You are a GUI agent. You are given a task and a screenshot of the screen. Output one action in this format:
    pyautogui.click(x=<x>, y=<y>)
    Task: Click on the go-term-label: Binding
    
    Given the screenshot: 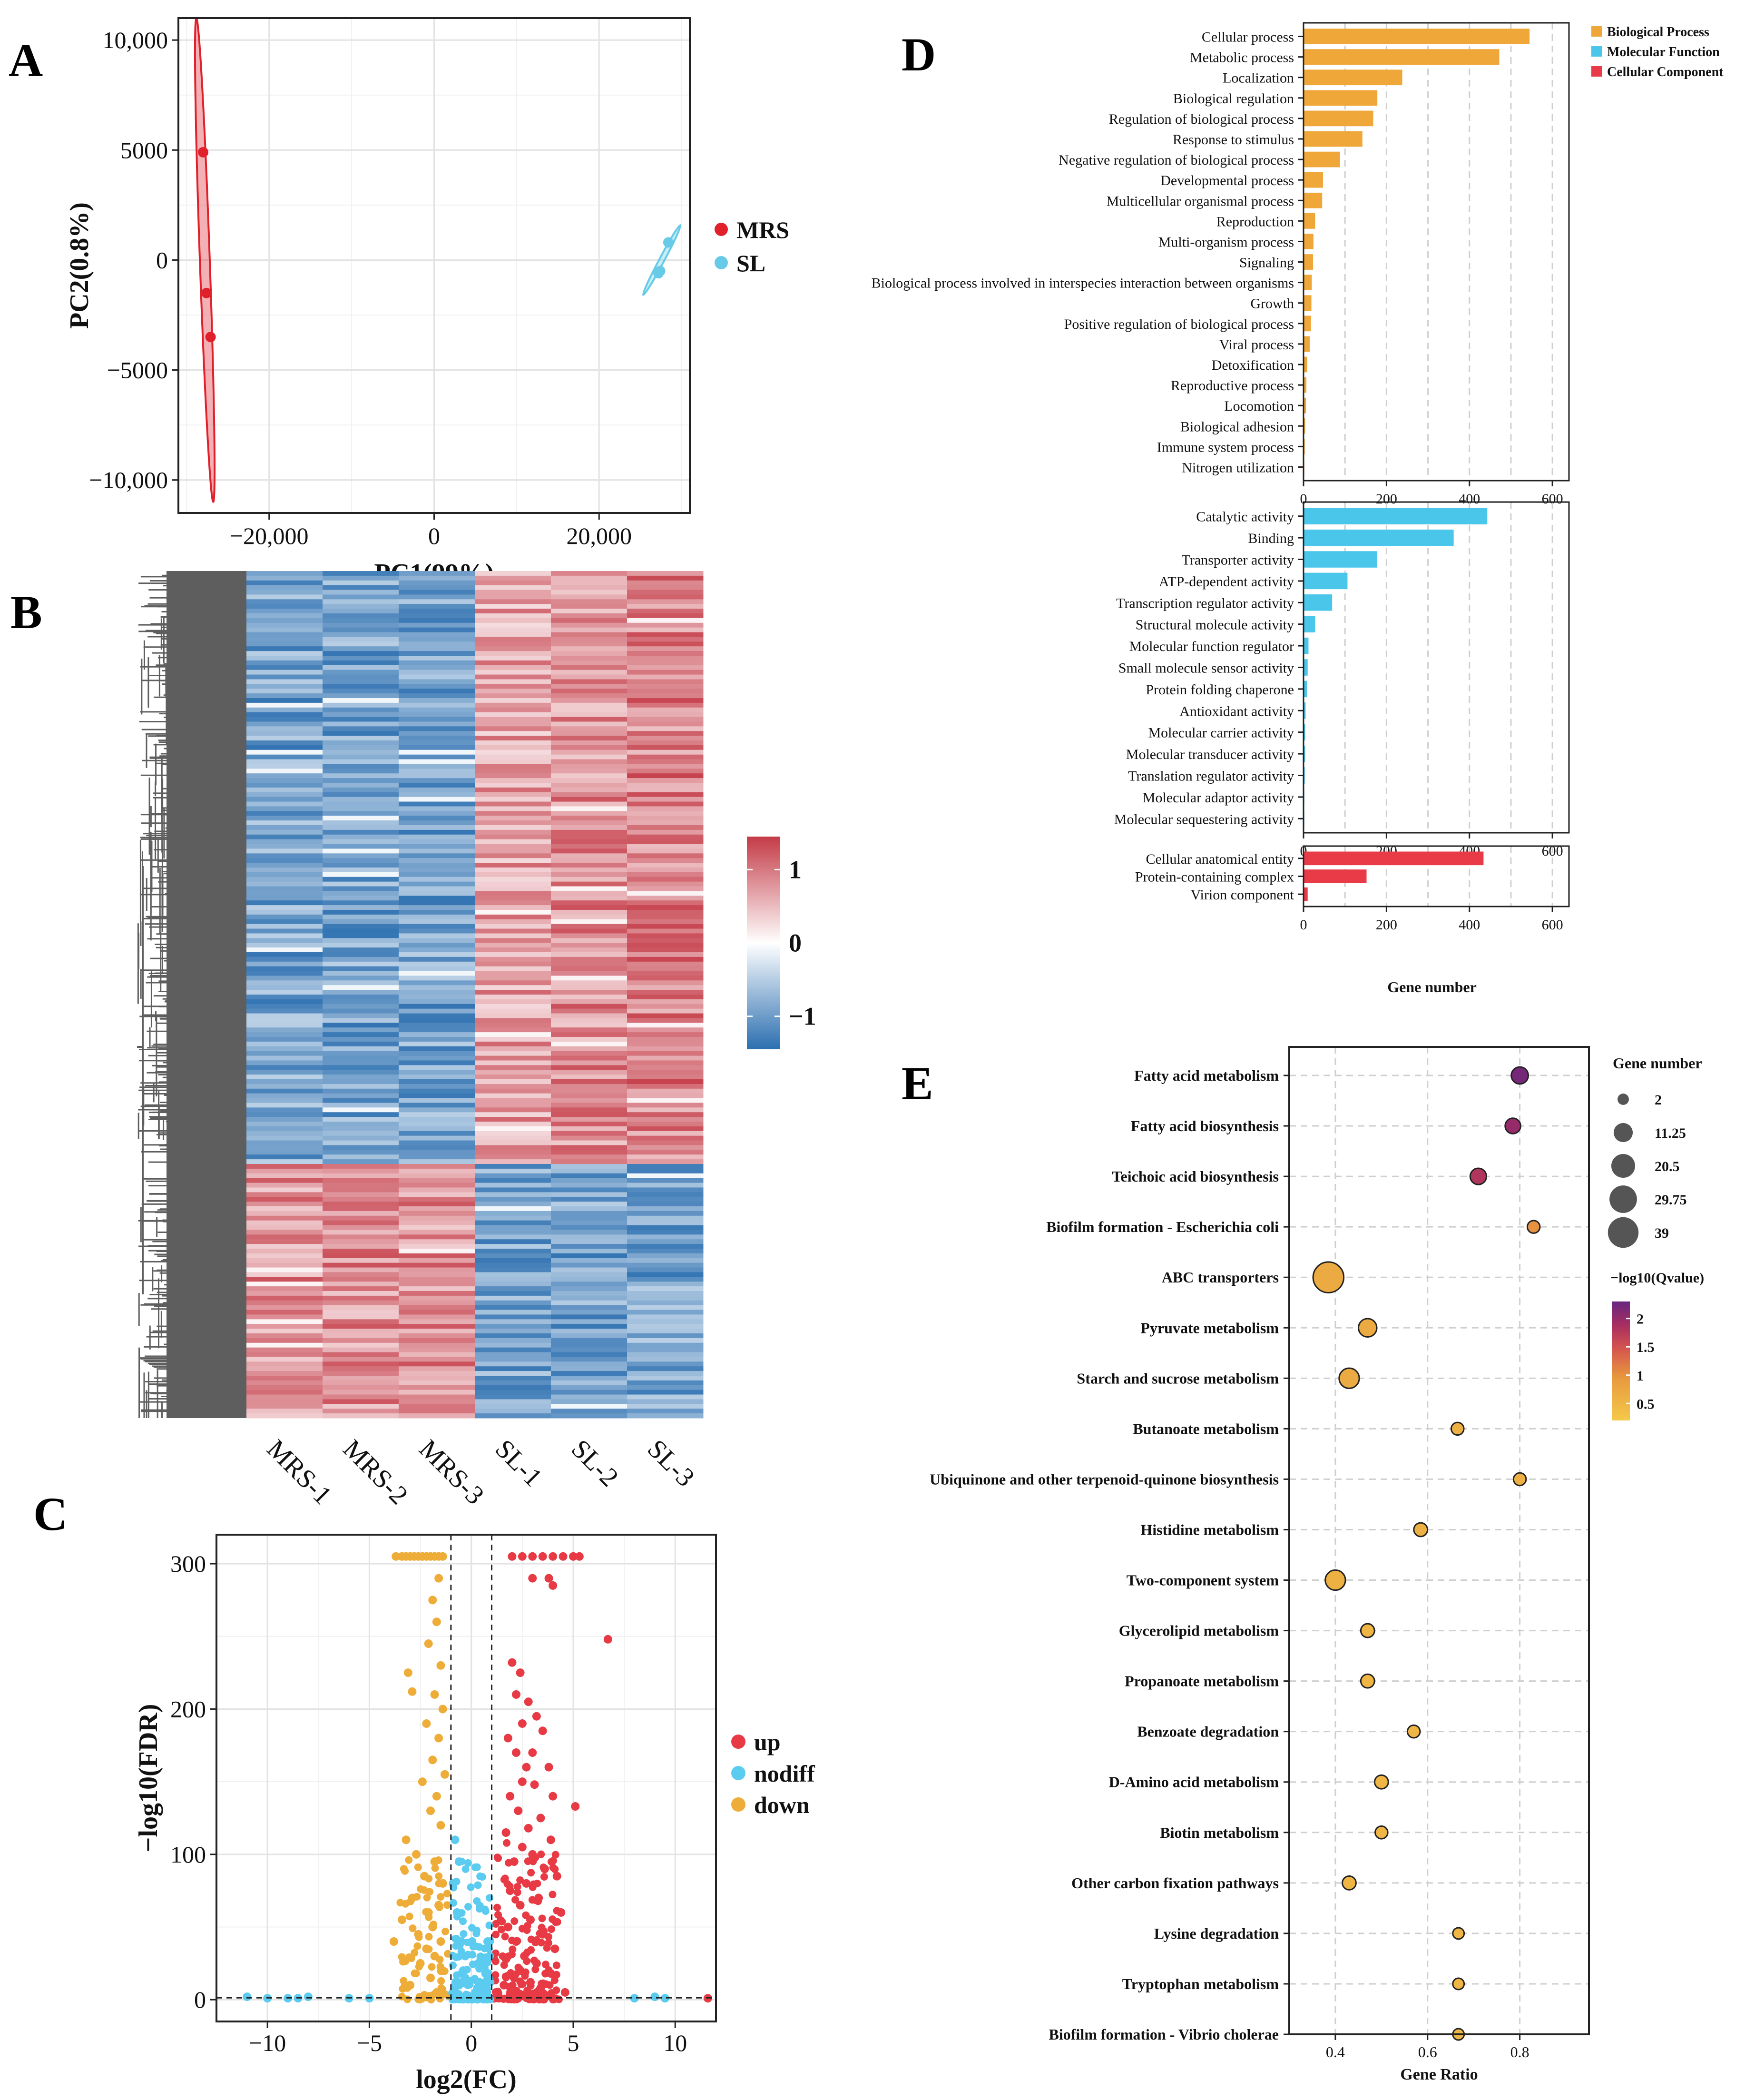 What is the action you would take?
    pyautogui.click(x=1271, y=538)
    